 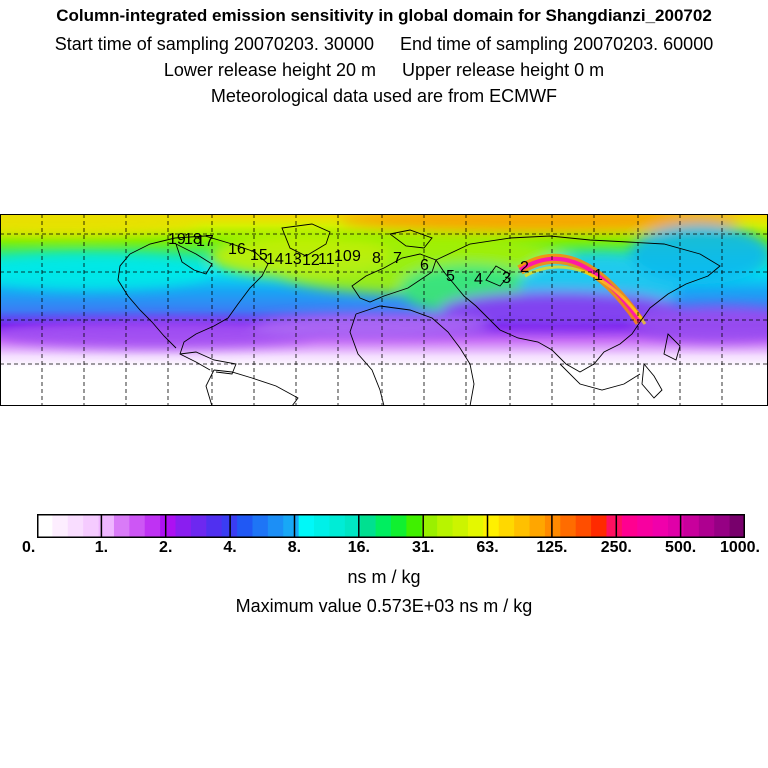 I want to click on start-time: Start time of sampling 20070203. 30000, so click(x=214, y=44).